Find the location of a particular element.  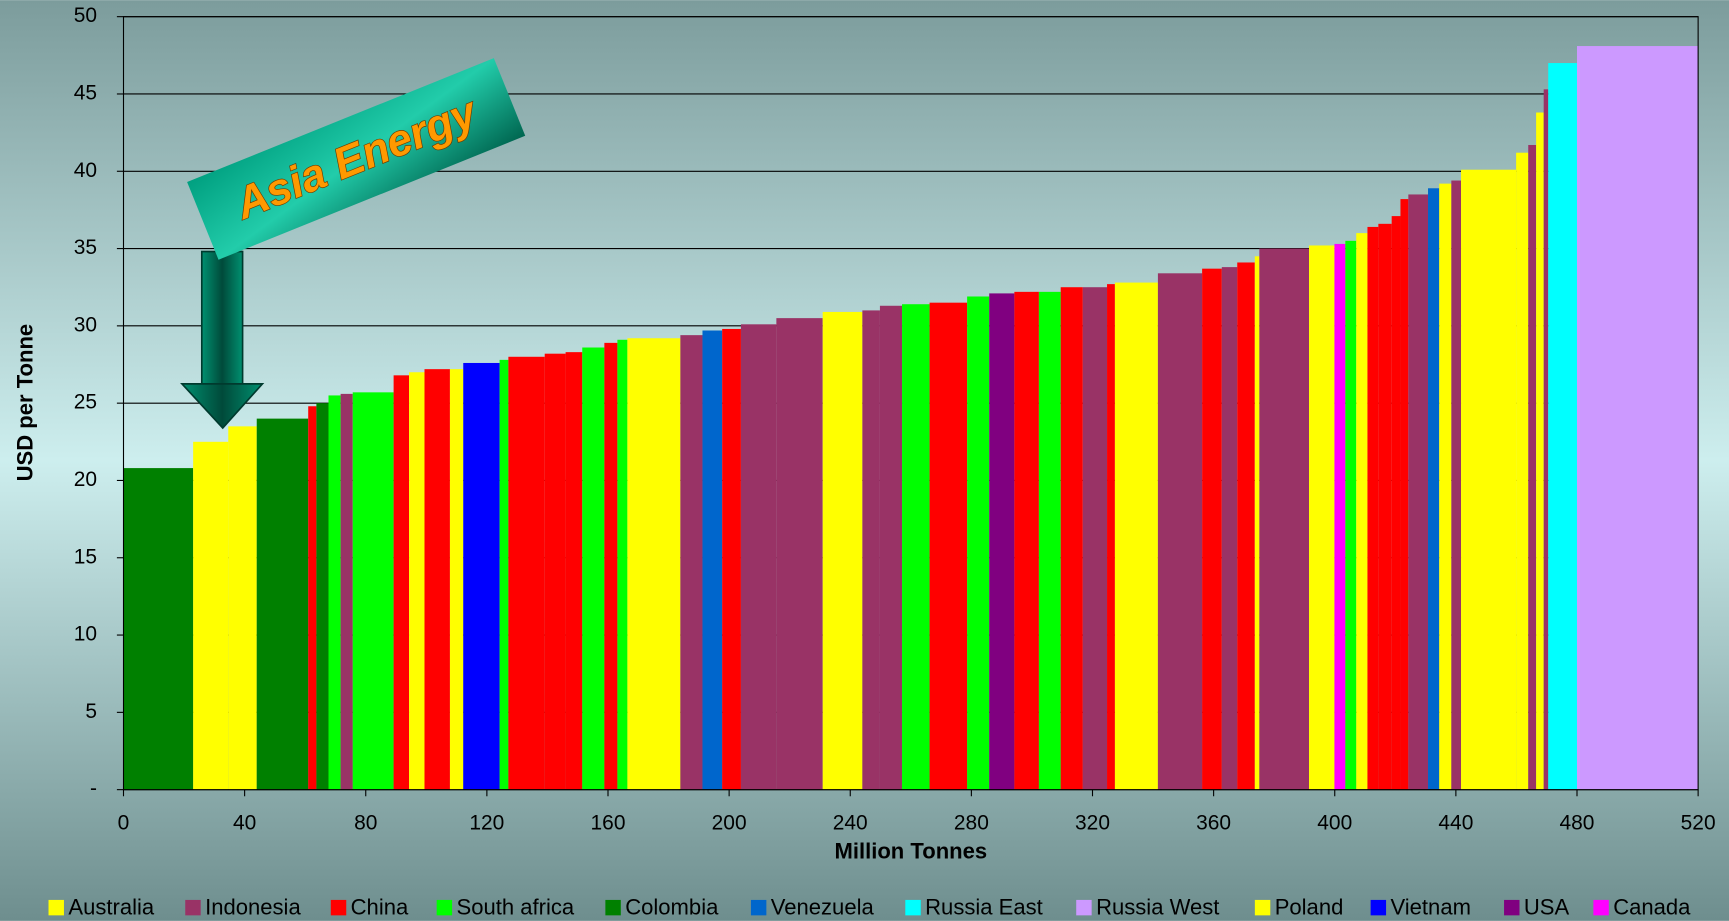

legend-label: Colombia is located at coordinates (672, 907).